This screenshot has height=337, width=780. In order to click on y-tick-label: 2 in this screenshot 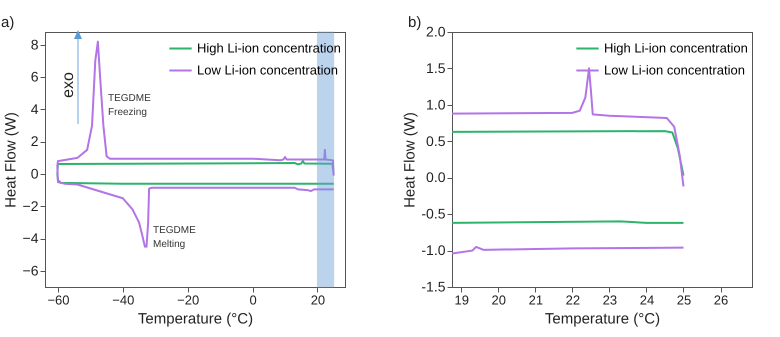, I will do `click(34, 141)`.